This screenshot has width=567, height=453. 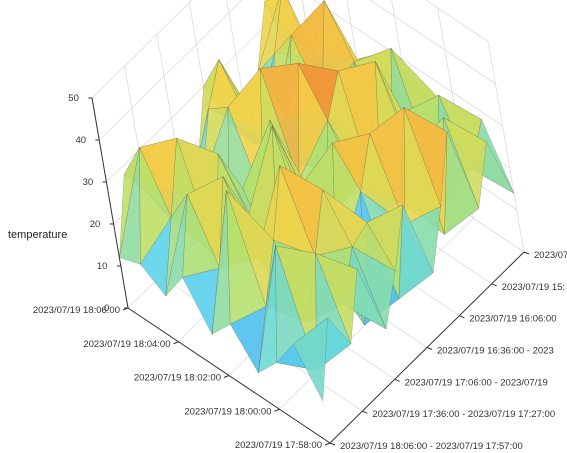 What do you see at coordinates (177, 378) in the screenshot?
I see `y-tick-label: 2023/07/19 18:02:00` at bounding box center [177, 378].